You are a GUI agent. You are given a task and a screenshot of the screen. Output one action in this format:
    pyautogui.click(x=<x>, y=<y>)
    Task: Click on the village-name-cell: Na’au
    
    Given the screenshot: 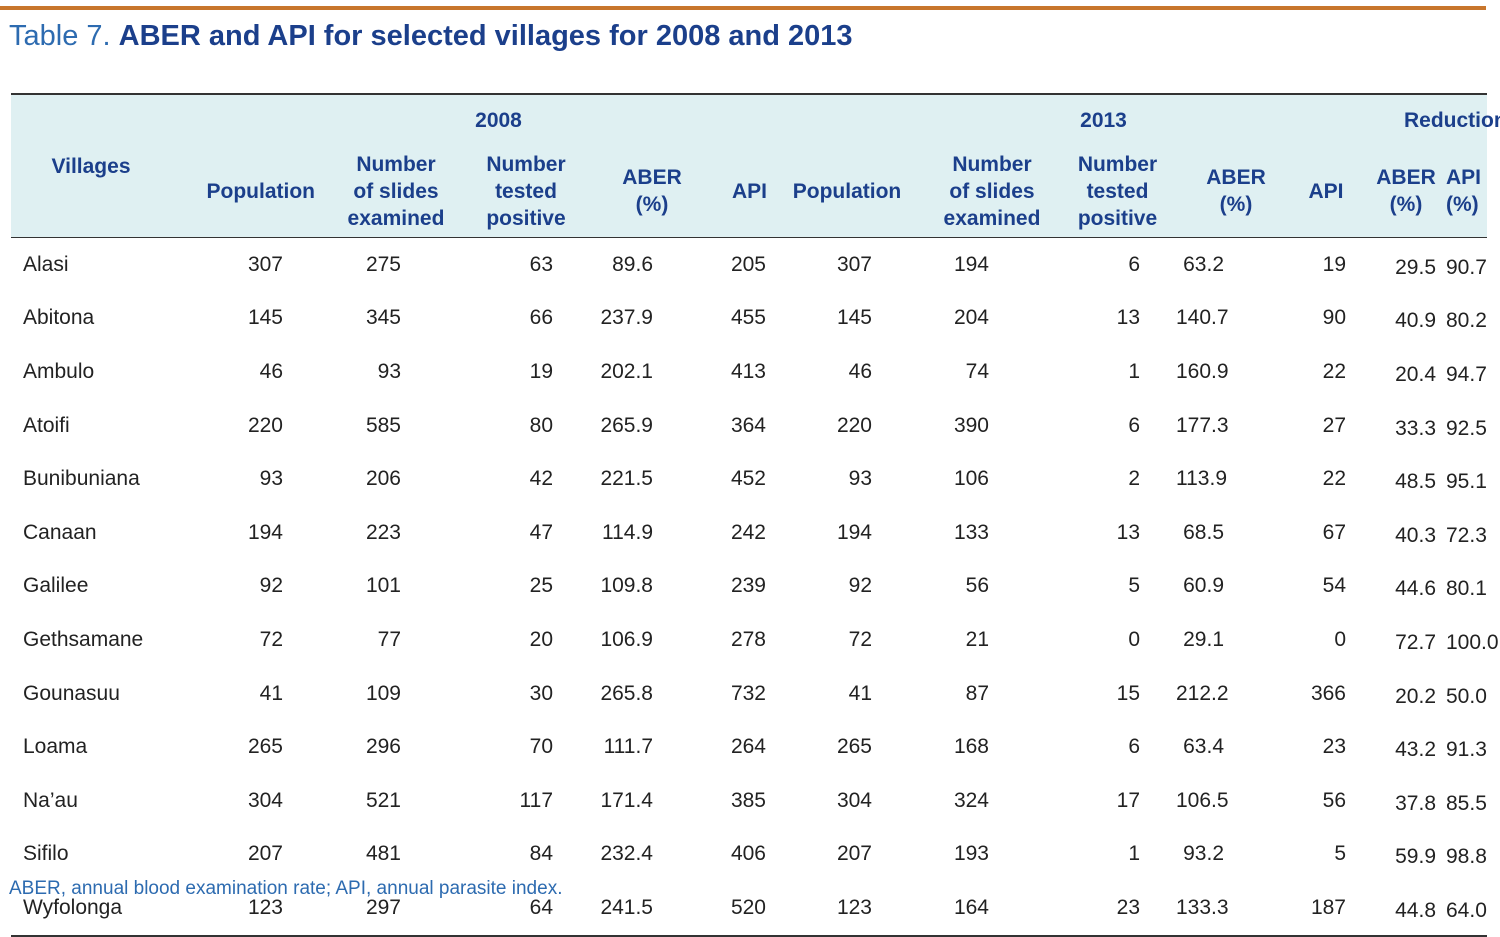 What is the action you would take?
    pyautogui.click(x=50, y=800)
    